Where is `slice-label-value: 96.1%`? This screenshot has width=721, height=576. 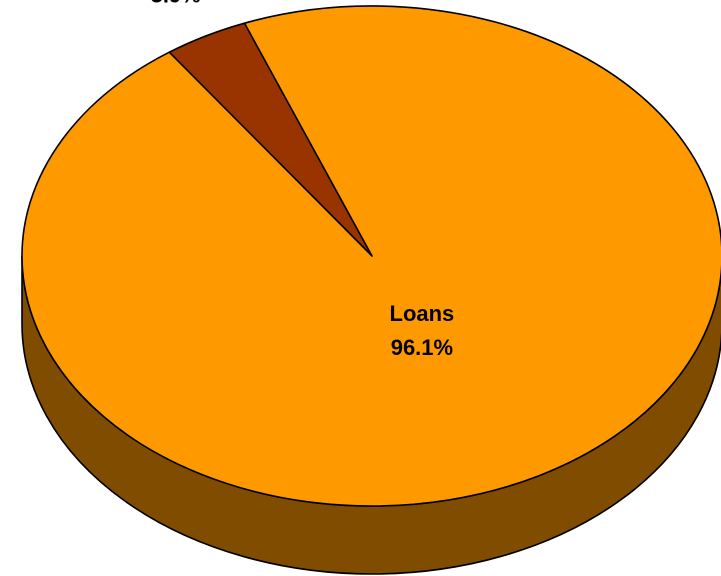
slice-label-value: 96.1% is located at coordinates (422, 347).